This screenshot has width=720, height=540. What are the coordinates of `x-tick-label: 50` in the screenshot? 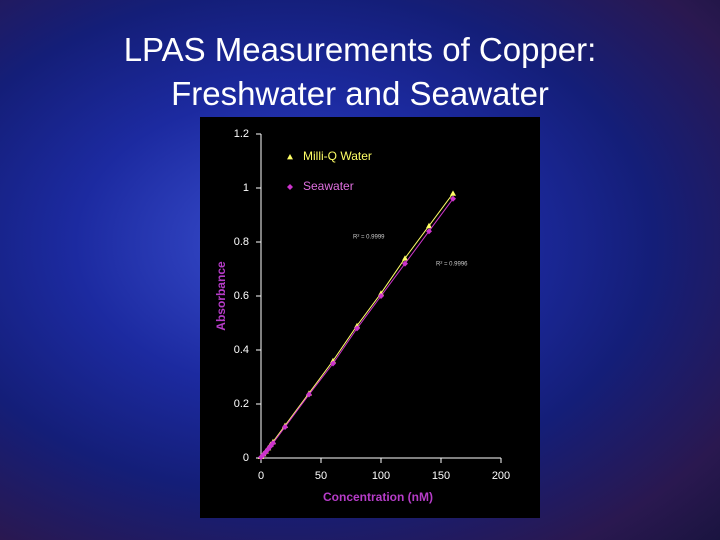 It's located at (321, 476).